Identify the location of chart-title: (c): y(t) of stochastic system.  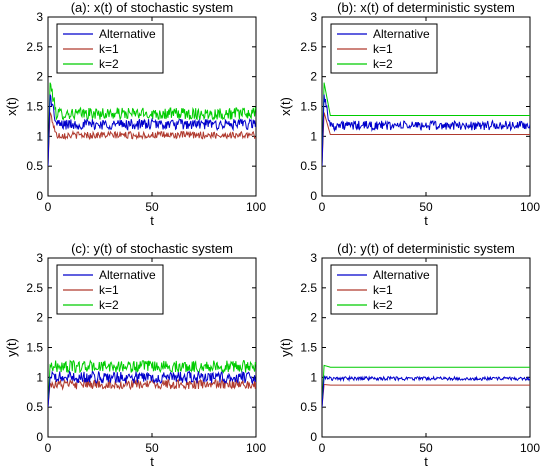
(152, 248).